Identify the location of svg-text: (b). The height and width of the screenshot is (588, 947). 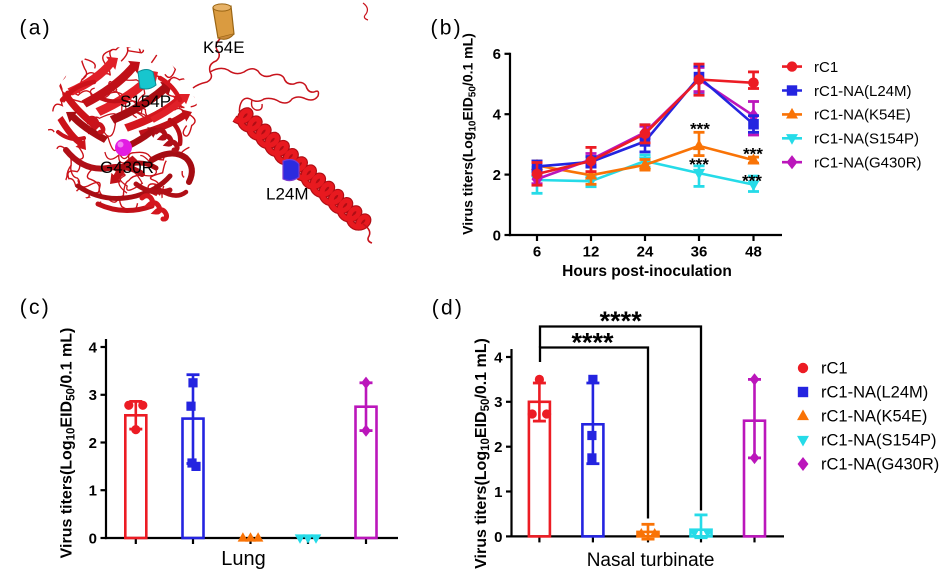
(447, 28).